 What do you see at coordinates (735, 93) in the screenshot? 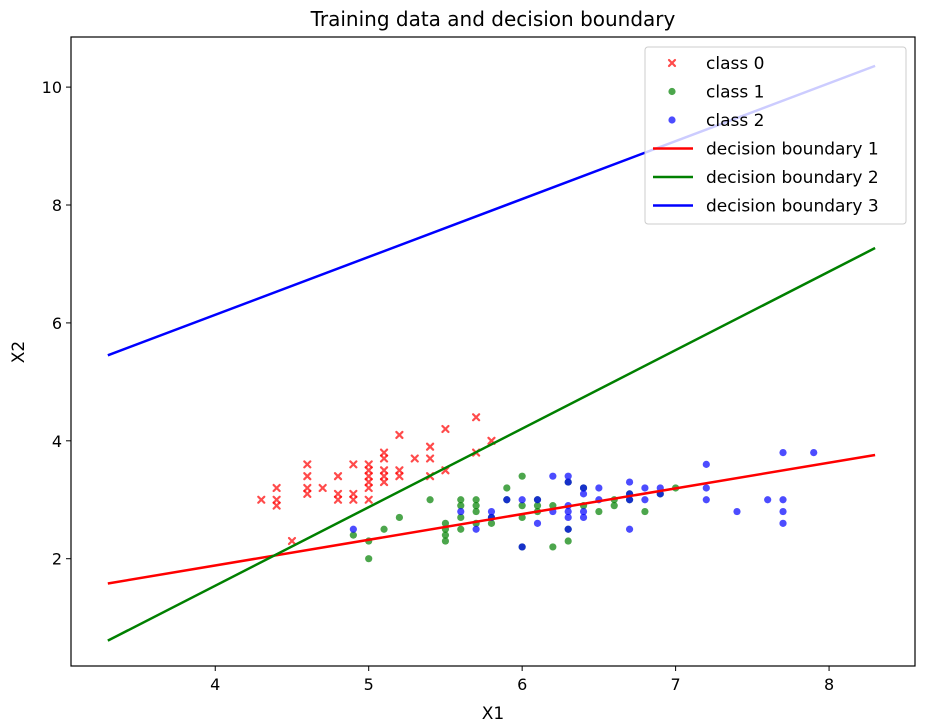
I see `legend-label: class 1` at bounding box center [735, 93].